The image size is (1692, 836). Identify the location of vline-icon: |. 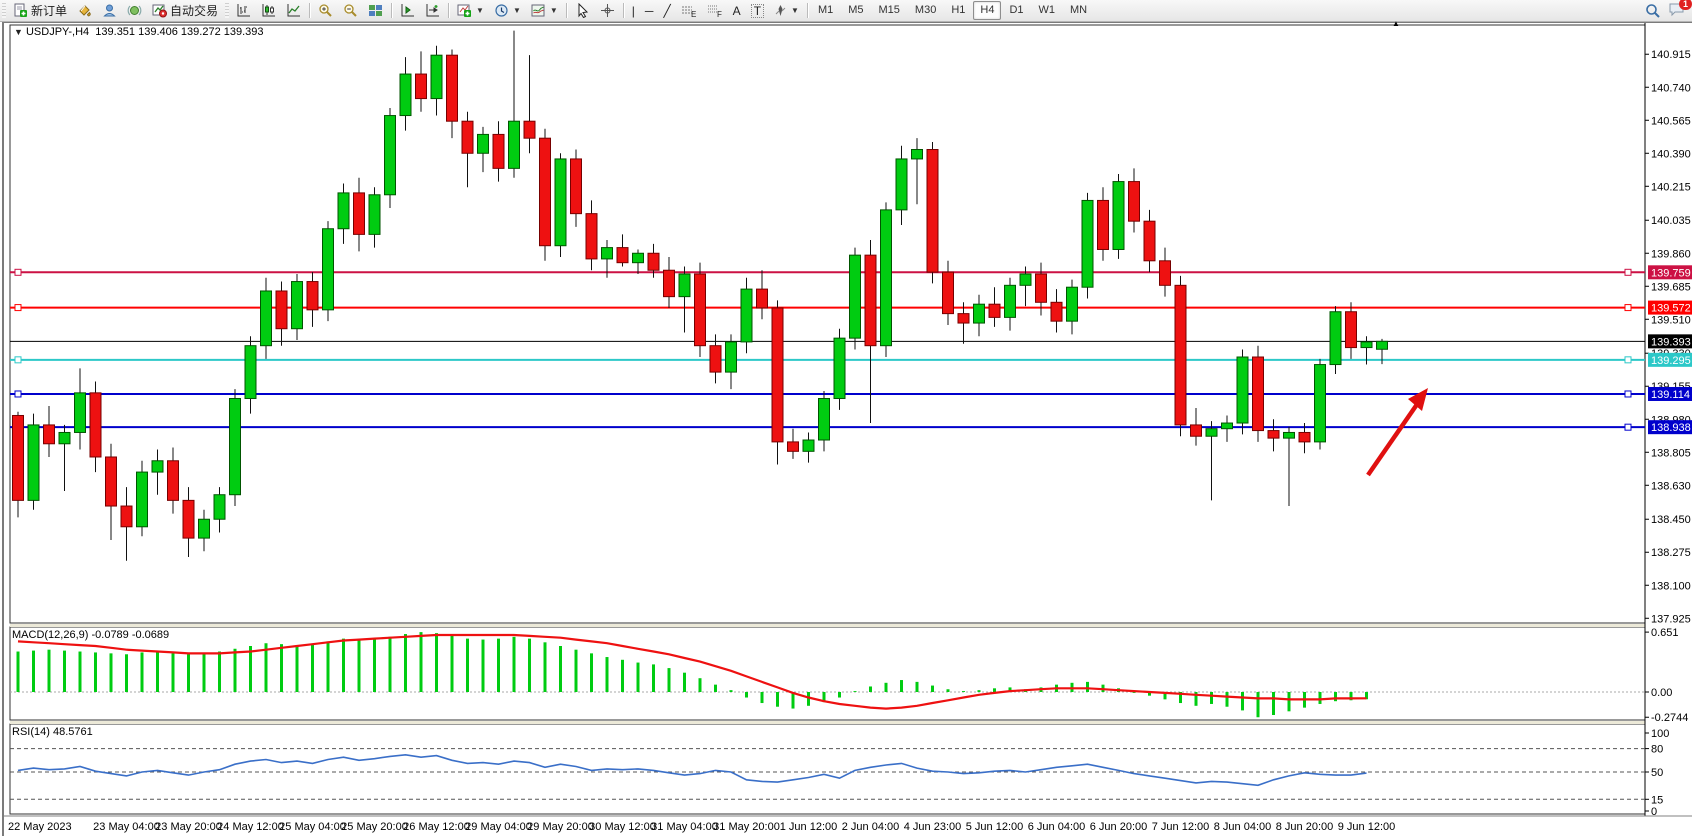
(633, 10).